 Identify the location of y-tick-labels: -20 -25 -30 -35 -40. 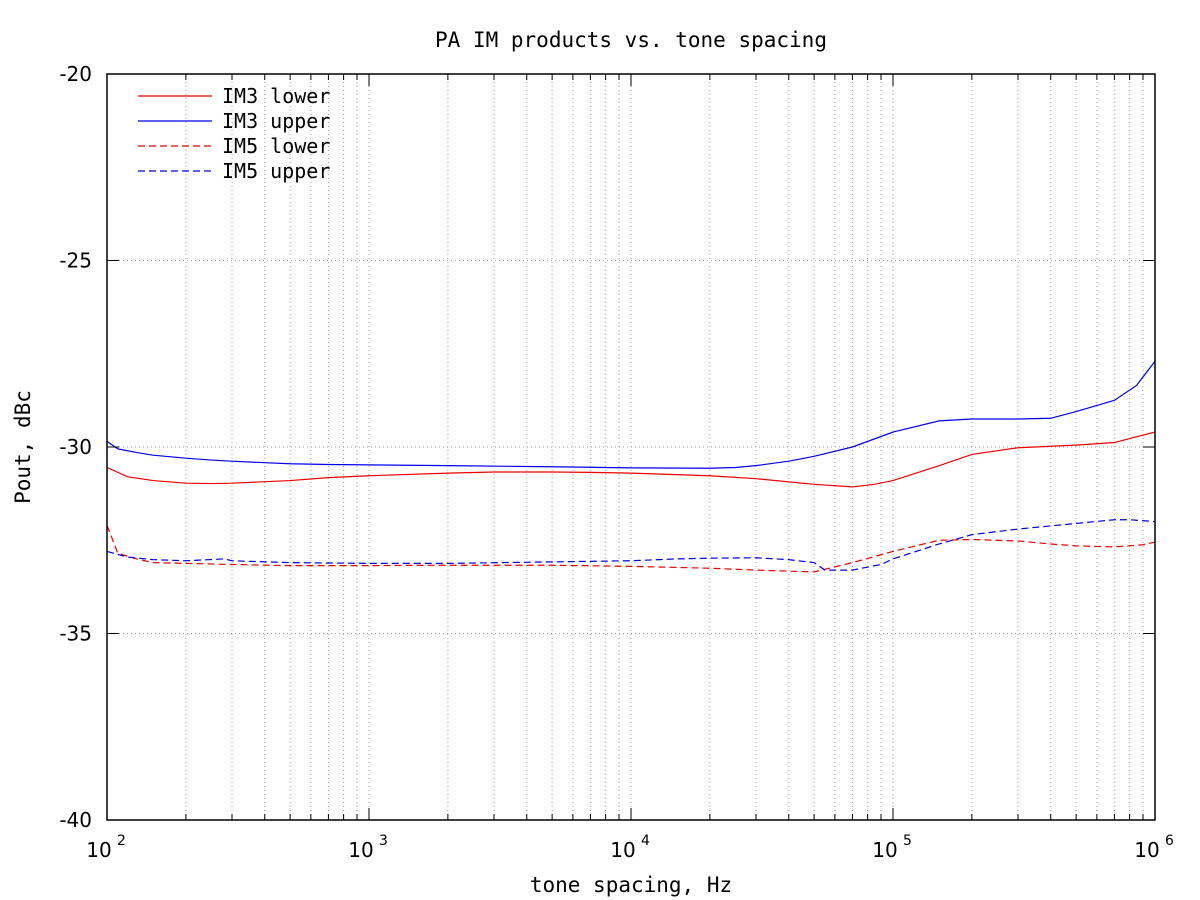
(75, 447).